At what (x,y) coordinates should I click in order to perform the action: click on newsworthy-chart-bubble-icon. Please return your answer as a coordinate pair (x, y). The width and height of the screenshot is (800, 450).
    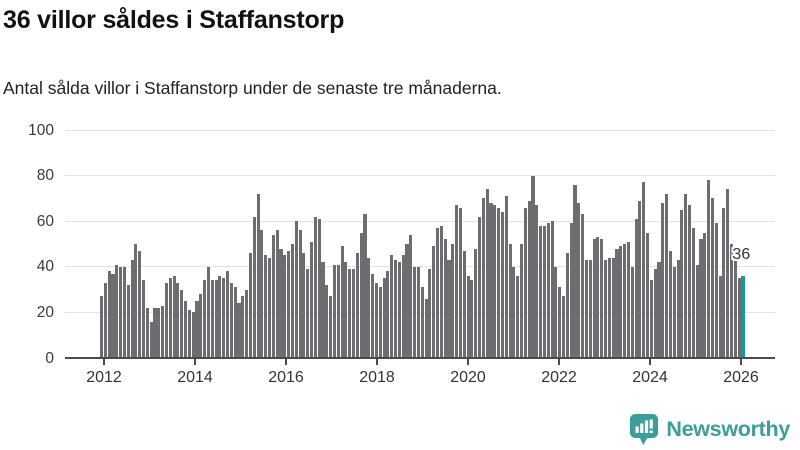
    Looking at the image, I should click on (644, 429).